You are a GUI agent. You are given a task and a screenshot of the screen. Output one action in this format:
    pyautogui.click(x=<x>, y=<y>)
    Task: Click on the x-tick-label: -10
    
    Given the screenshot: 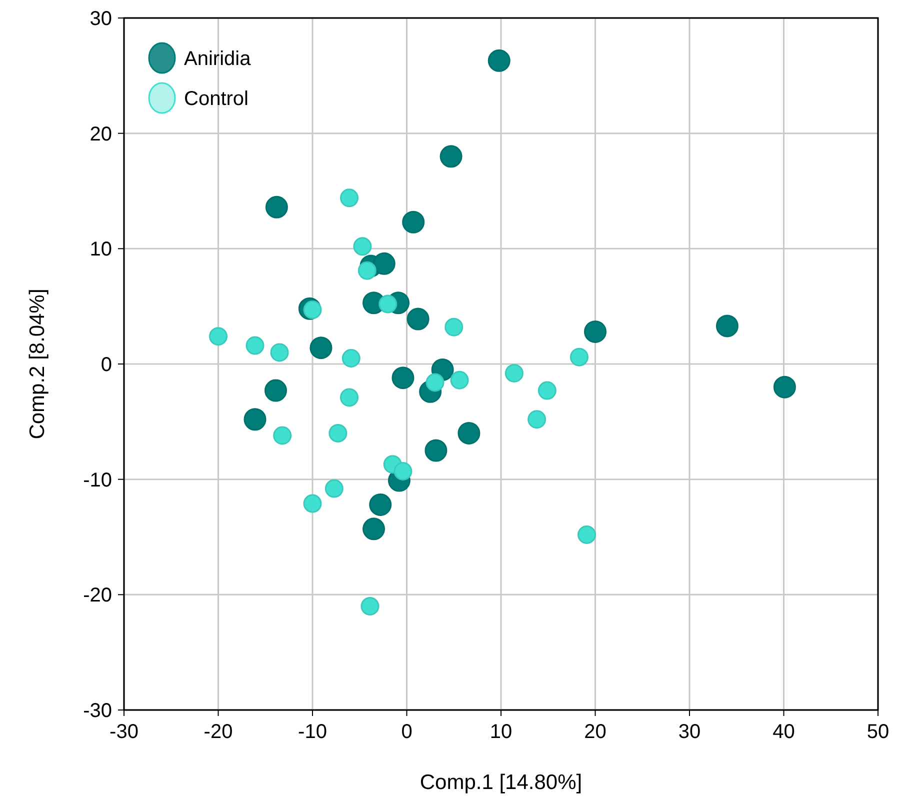 What is the action you would take?
    pyautogui.click(x=312, y=732)
    